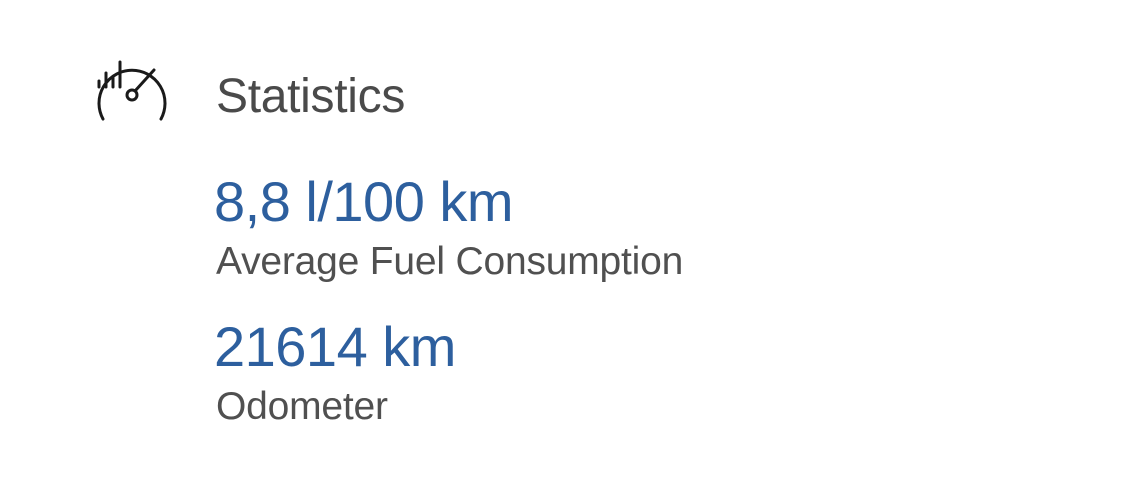  Describe the element at coordinates (302, 406) in the screenshot. I see `odometer-label: Odometer` at that location.